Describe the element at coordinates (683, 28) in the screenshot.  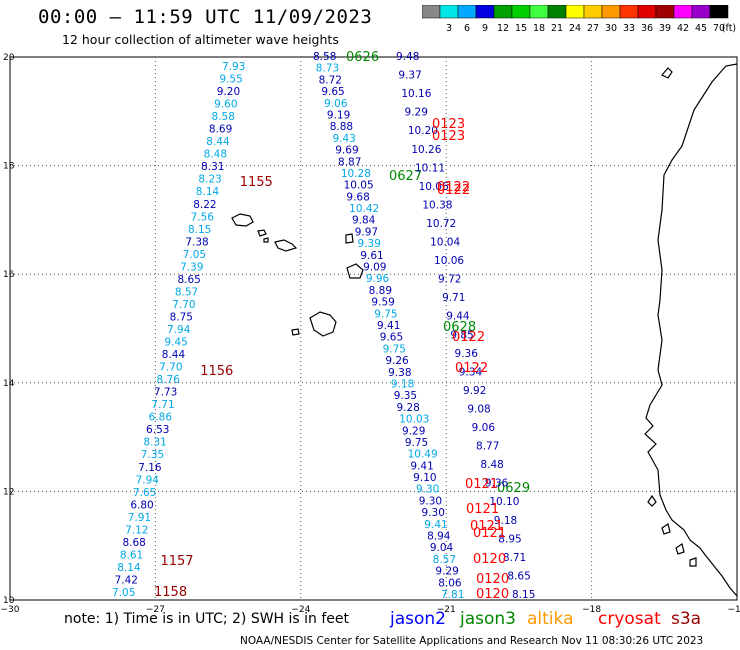
I see `colorbar-tick-label: 42` at that location.